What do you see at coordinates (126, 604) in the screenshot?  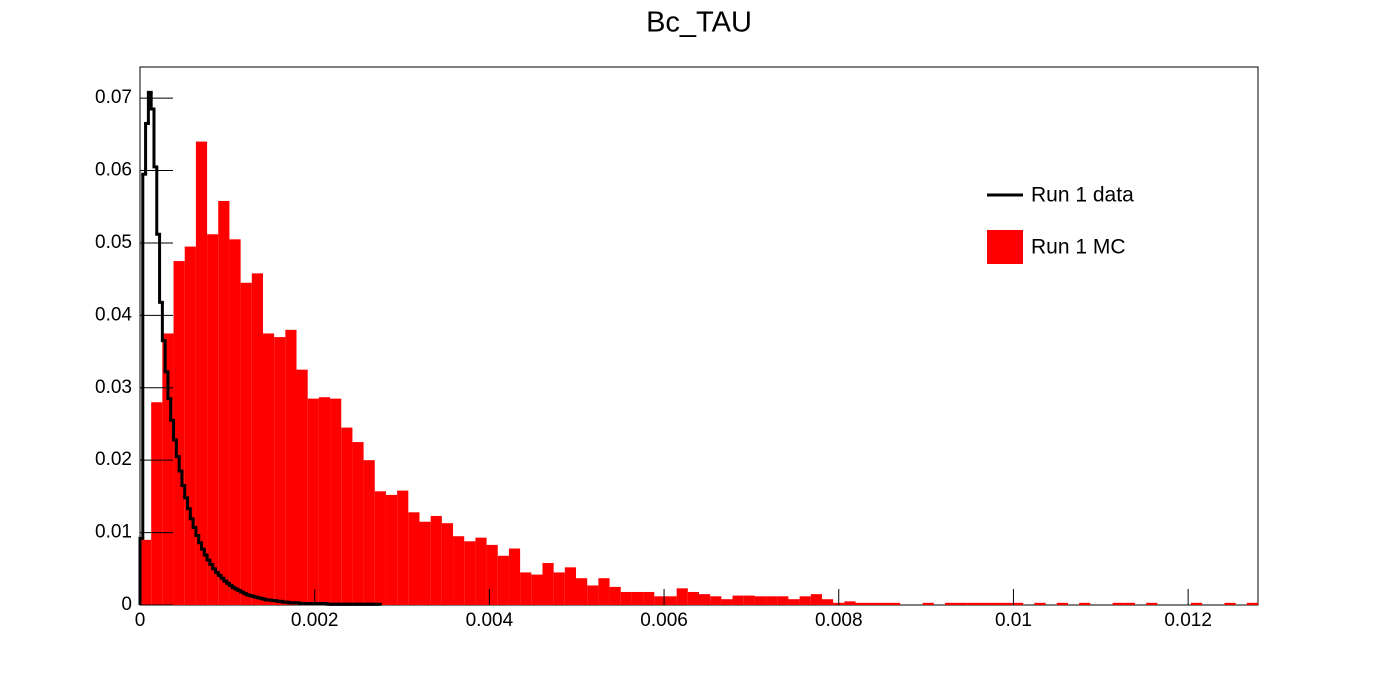 I see `y-tick-label: 0` at bounding box center [126, 604].